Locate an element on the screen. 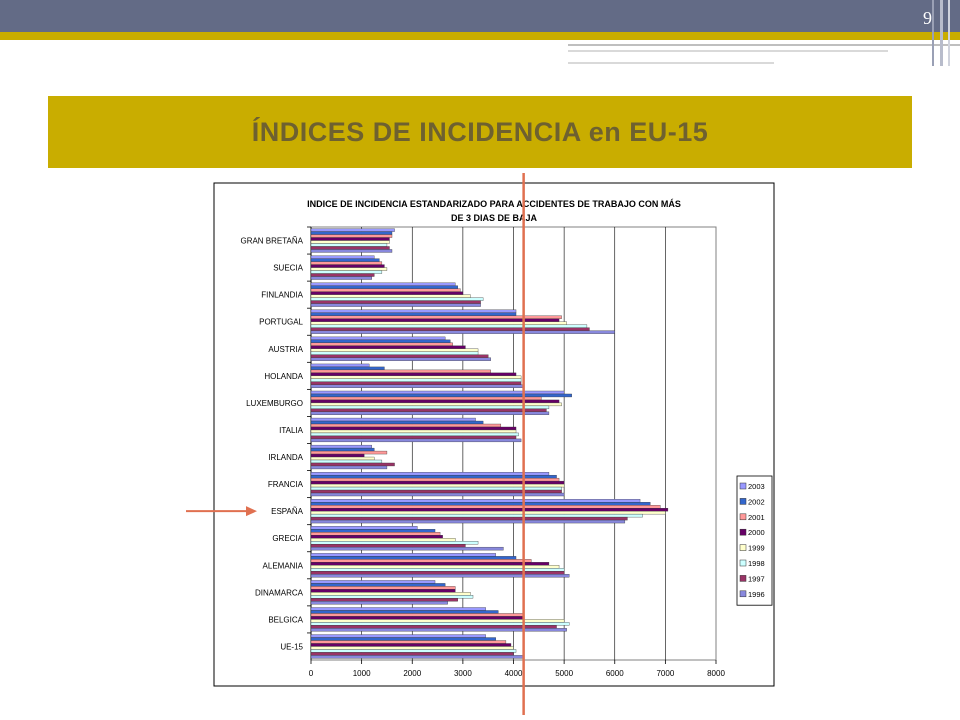  x-tick-label: 4000 is located at coordinates (514, 673).